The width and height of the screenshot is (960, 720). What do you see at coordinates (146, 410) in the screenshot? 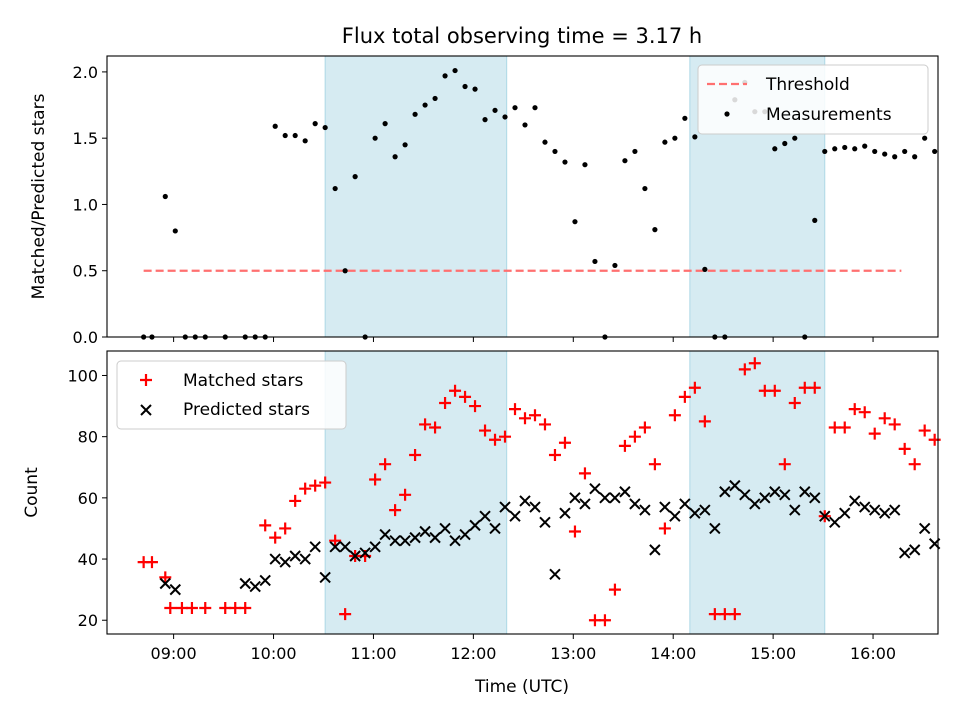
I see `legend-predicted-swatch` at bounding box center [146, 410].